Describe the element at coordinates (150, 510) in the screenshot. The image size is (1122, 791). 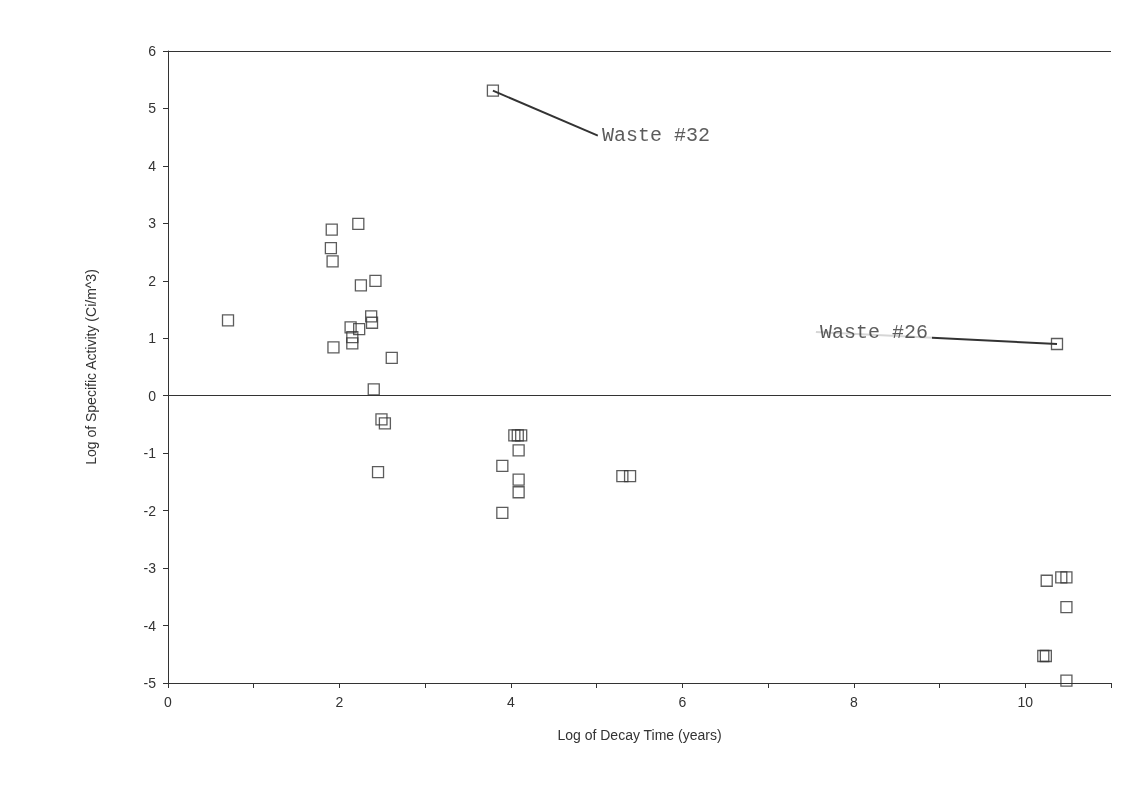
I see `y-tick-label: -2` at that location.